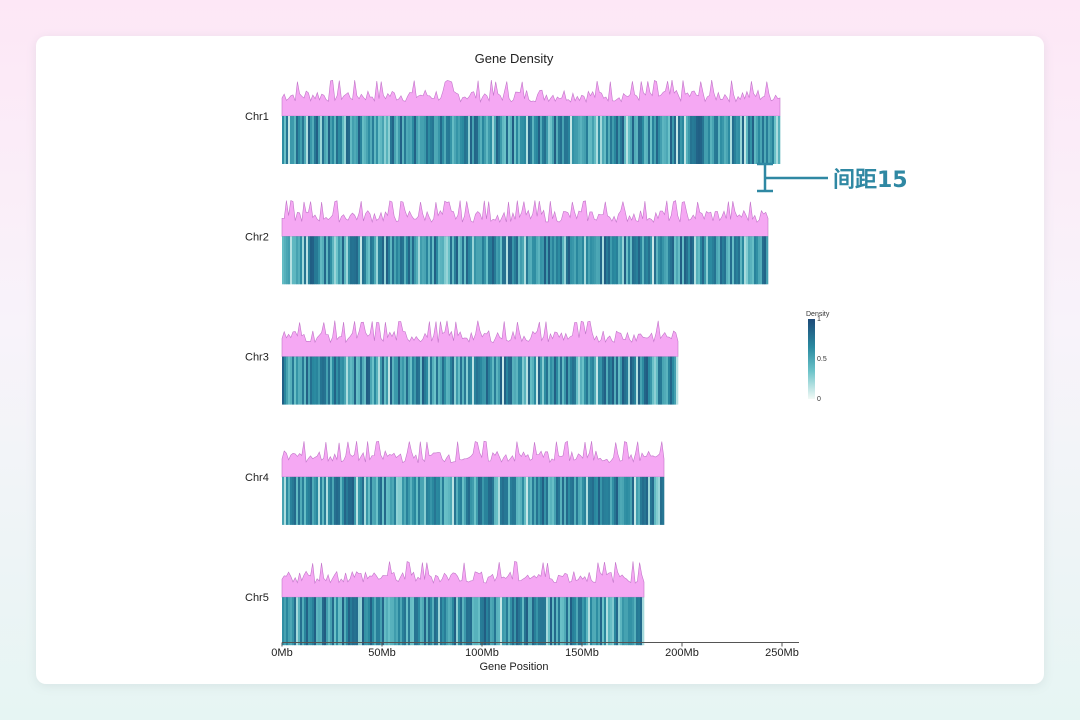 Image resolution: width=1080 pixels, height=720 pixels. I want to click on density-track-chr1, so click(531, 98).